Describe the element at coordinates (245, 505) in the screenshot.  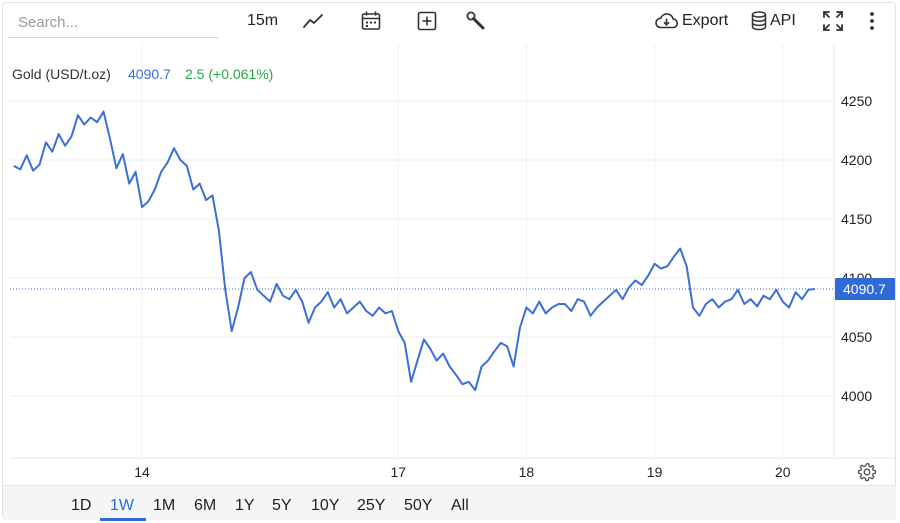
I see `range-option-1y: 1Y` at that location.